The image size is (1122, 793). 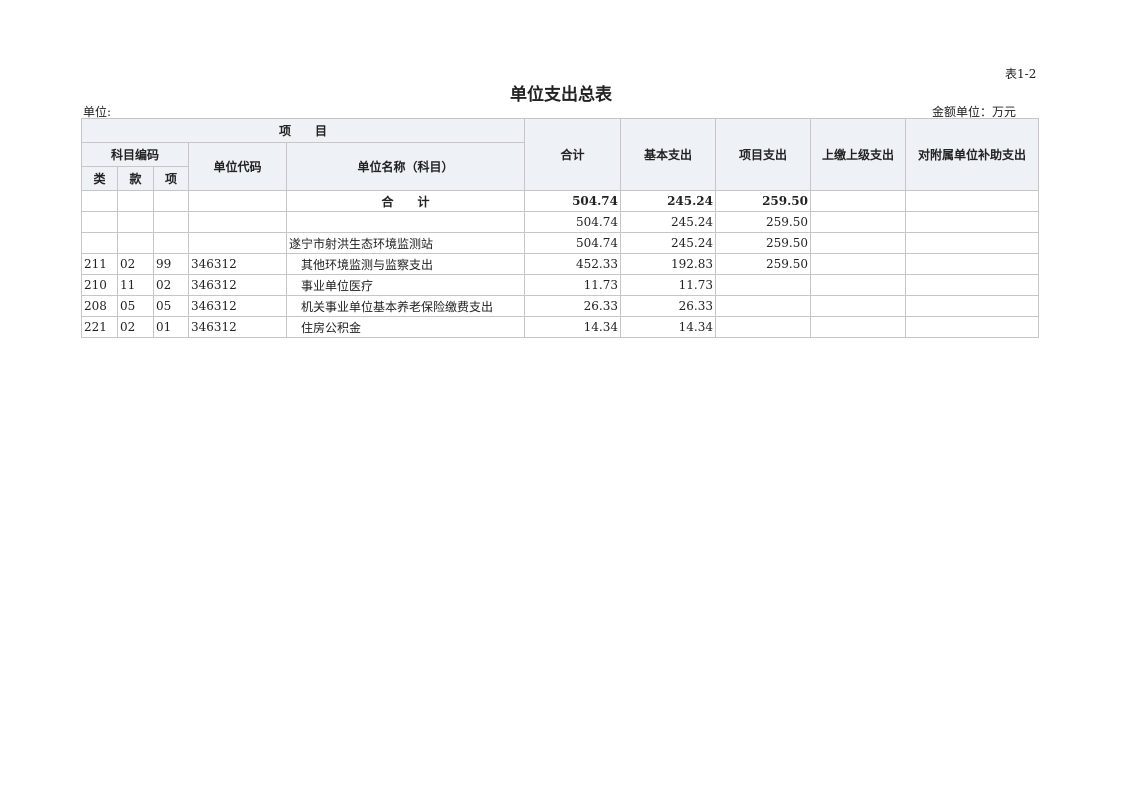 I want to click on header-unit-name: 单位名称（科目）, so click(x=405, y=166).